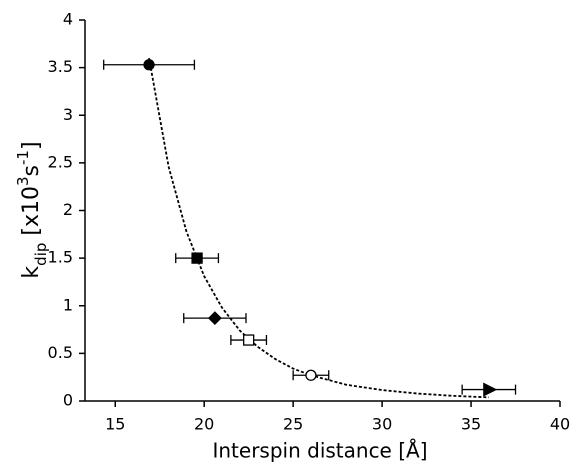  What do you see at coordinates (293, 424) in the screenshot?
I see `x-tick-label: 25` at bounding box center [293, 424].